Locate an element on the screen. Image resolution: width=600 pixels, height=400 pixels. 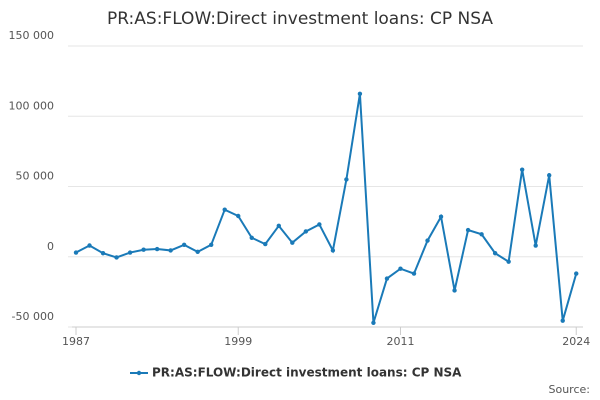
x-tick-label: 1999 is located at coordinates (238, 341).